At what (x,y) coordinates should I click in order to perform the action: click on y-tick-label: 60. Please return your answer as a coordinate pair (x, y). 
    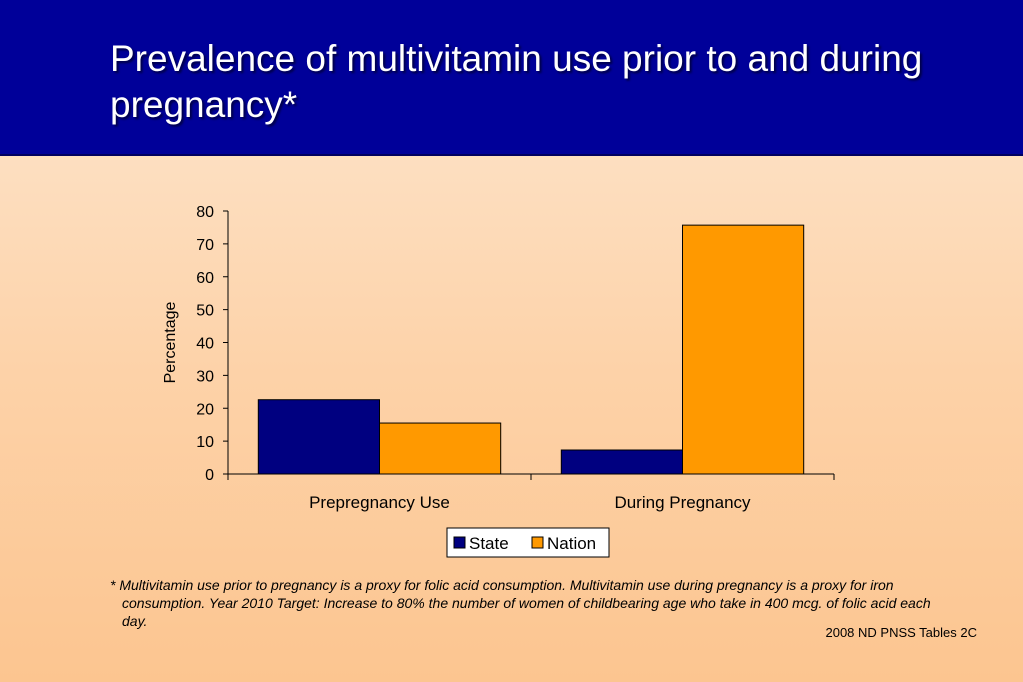
    Looking at the image, I should click on (205, 278).